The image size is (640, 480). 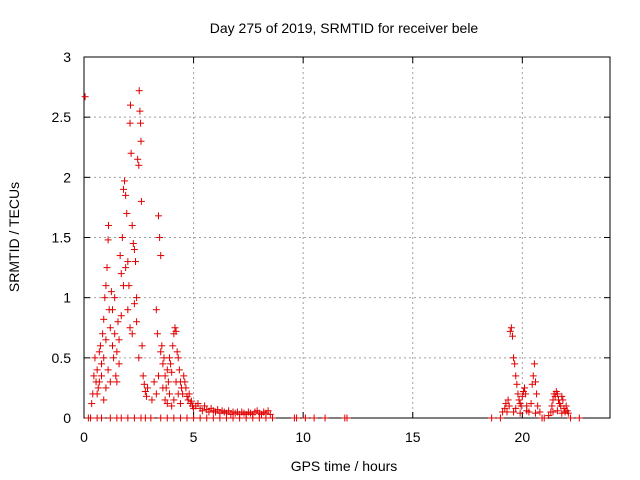 What do you see at coordinates (194, 437) in the screenshot?
I see `x-tick-label: 5` at bounding box center [194, 437].